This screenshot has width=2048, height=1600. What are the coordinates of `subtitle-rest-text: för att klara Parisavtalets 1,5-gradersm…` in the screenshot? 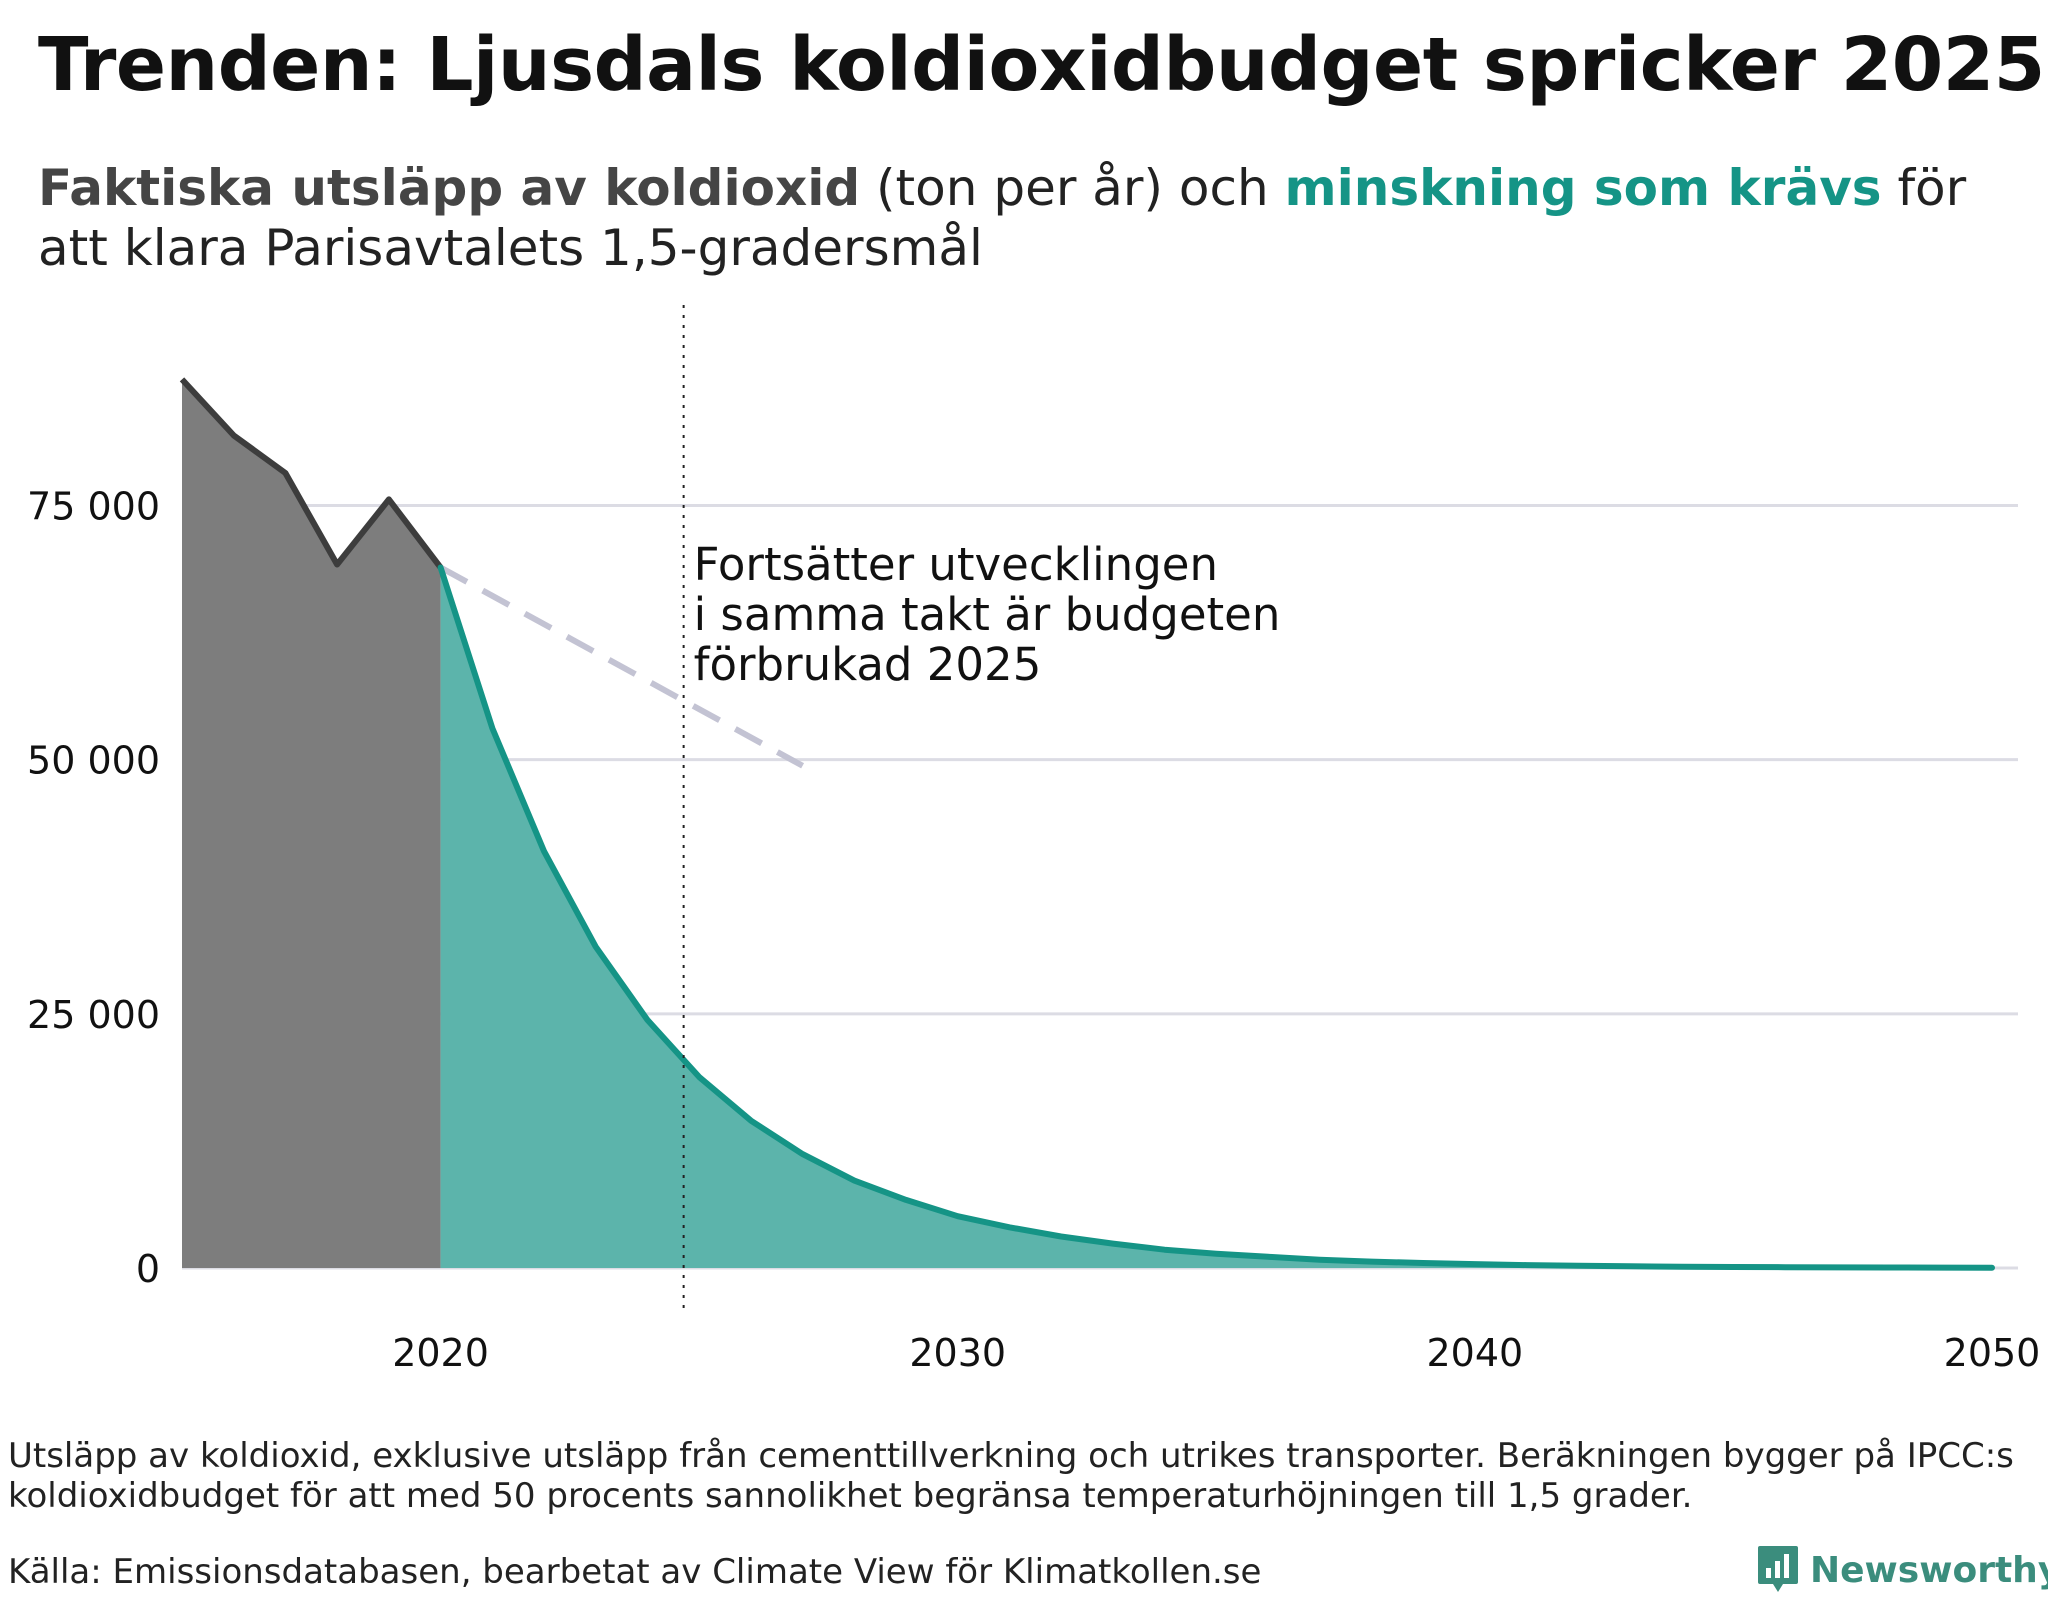 It's located at (1002, 218).